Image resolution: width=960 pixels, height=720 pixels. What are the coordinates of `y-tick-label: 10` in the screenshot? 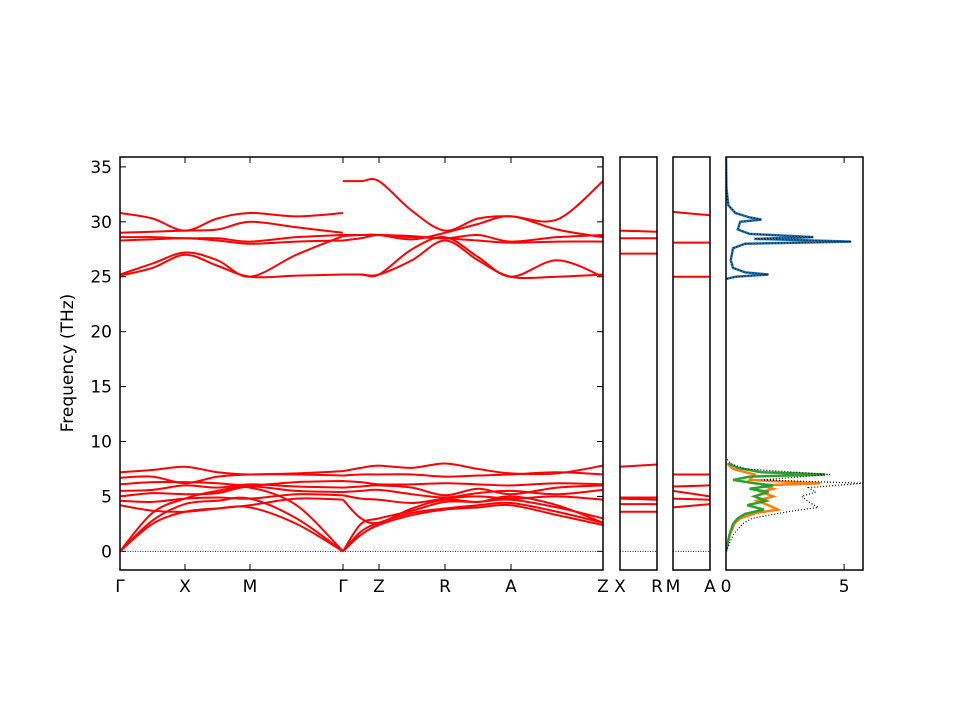 It's located at (101, 442).